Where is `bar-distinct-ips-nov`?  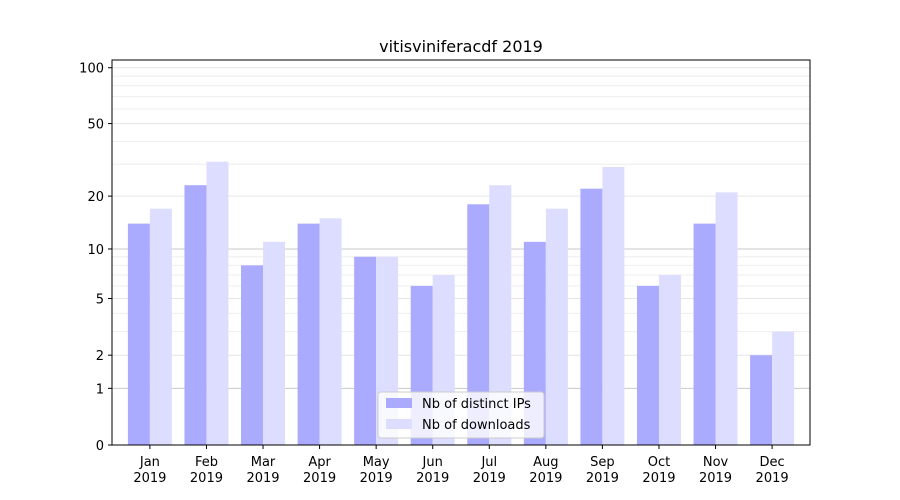
bar-distinct-ips-nov is located at coordinates (704, 334).